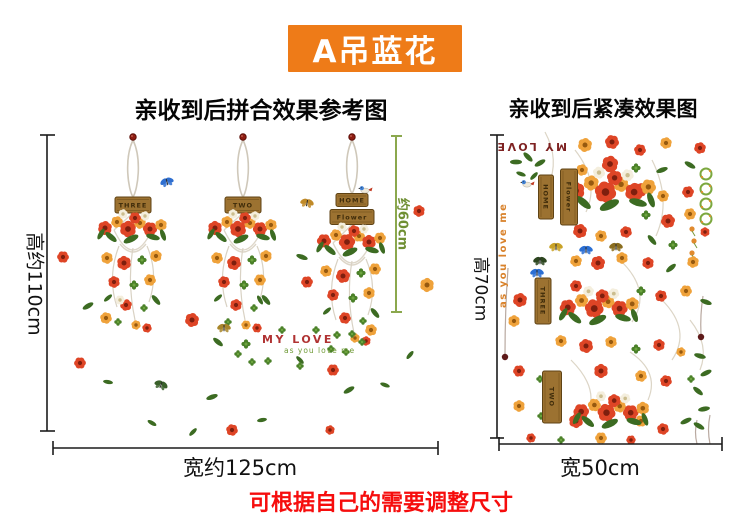  I want to click on love-text-flipped: MY LOVE, so click(531, 146).